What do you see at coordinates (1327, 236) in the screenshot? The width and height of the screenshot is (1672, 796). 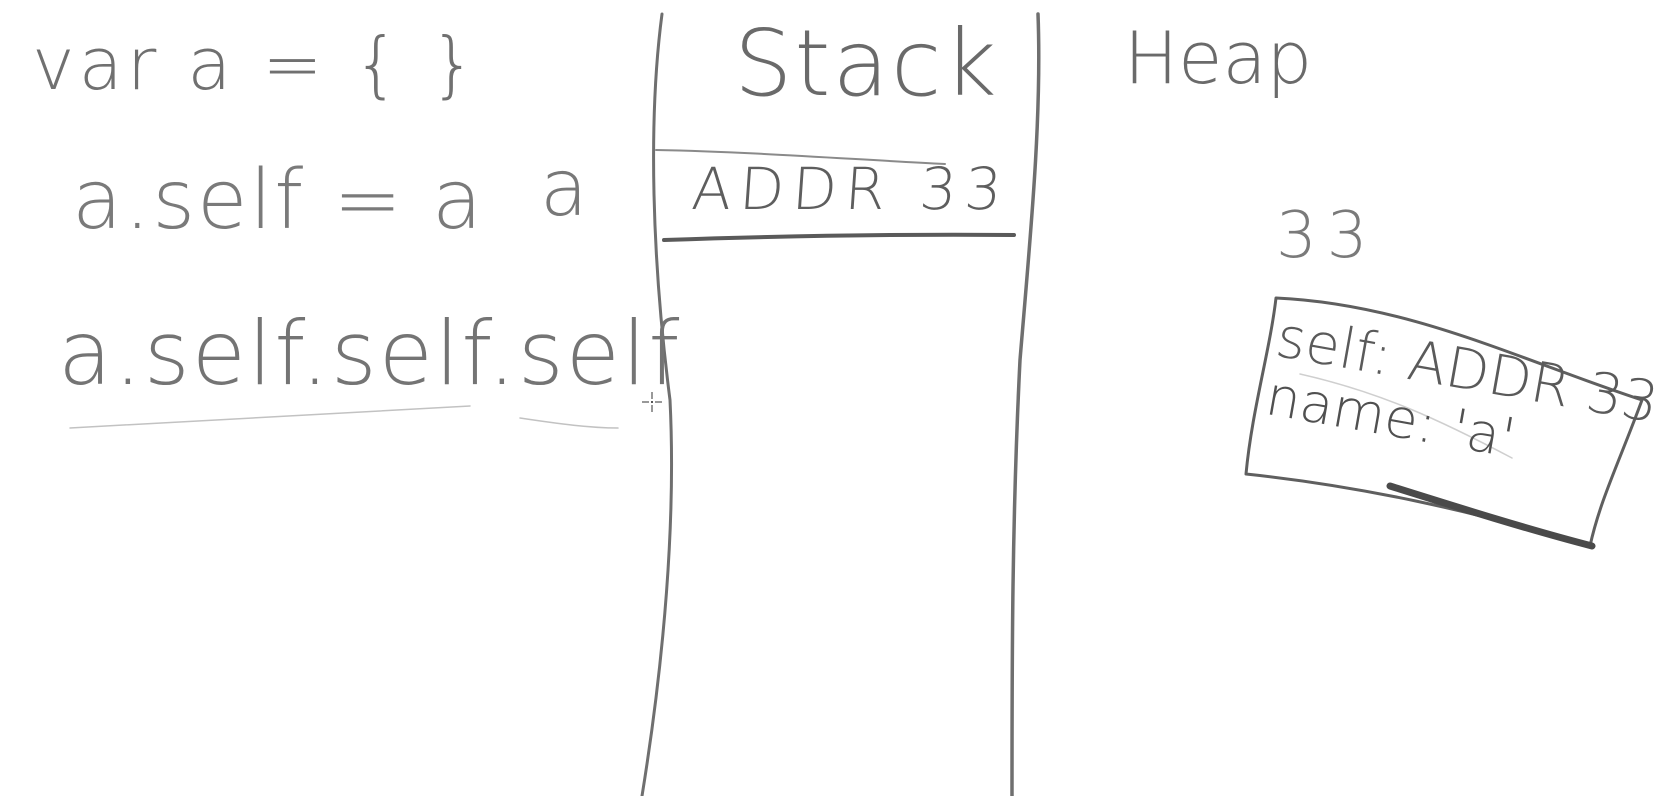 I see `heap-address-label: 33` at bounding box center [1327, 236].